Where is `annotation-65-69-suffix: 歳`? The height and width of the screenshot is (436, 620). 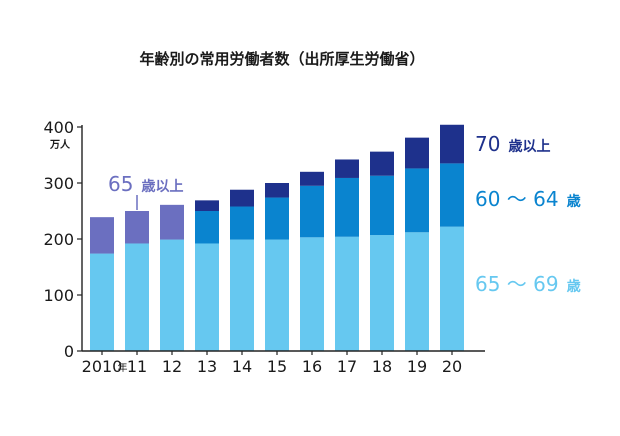 annotation-65-69-suffix: 歳 is located at coordinates (574, 286).